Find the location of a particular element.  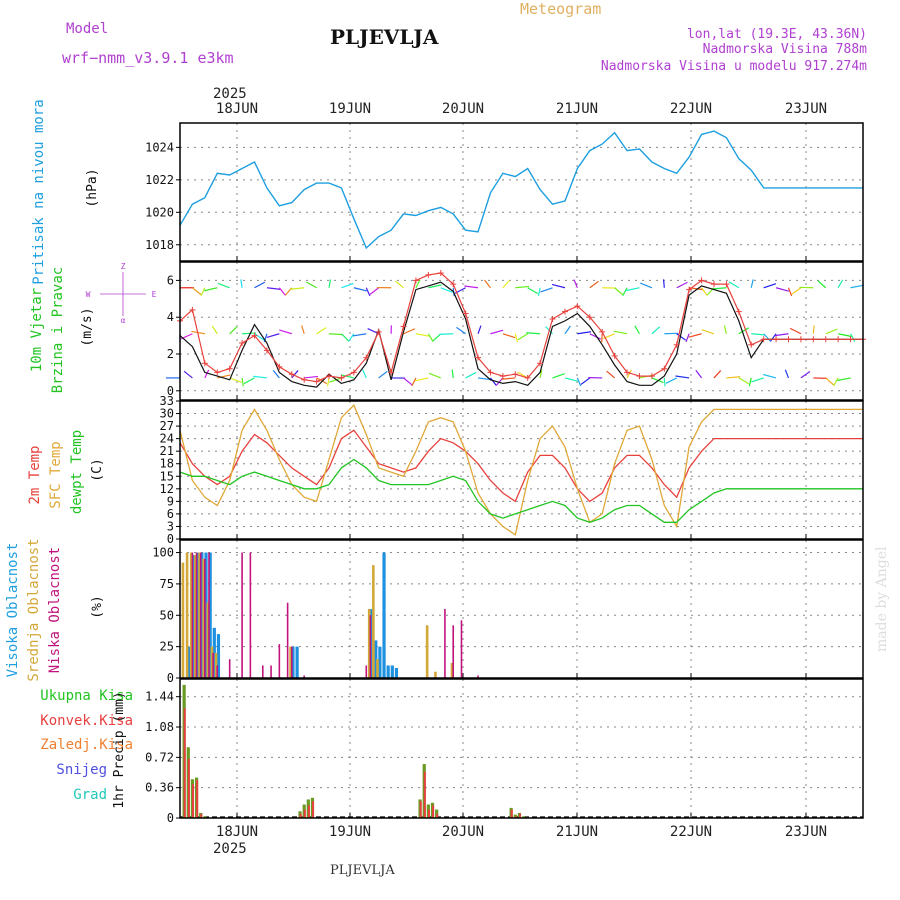

product-title: Meteogram is located at coordinates (560, 9).